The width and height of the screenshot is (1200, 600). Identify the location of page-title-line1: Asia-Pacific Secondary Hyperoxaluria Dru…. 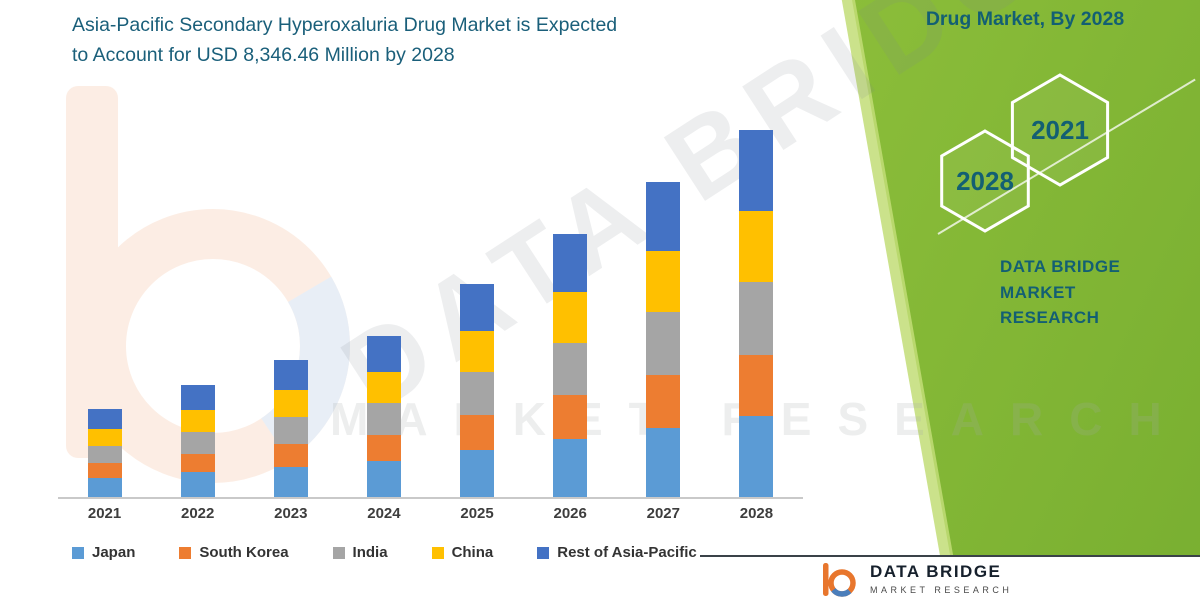
(345, 25).